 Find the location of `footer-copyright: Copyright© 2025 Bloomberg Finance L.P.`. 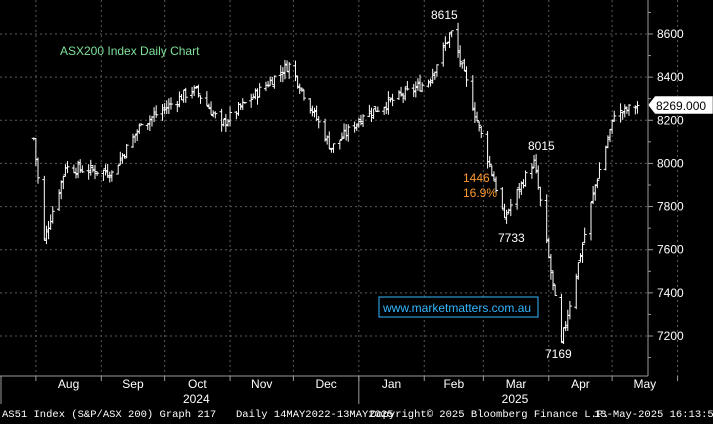

footer-copyright: Copyright© 2025 Bloomberg Finance L.P. is located at coordinates (490, 415).